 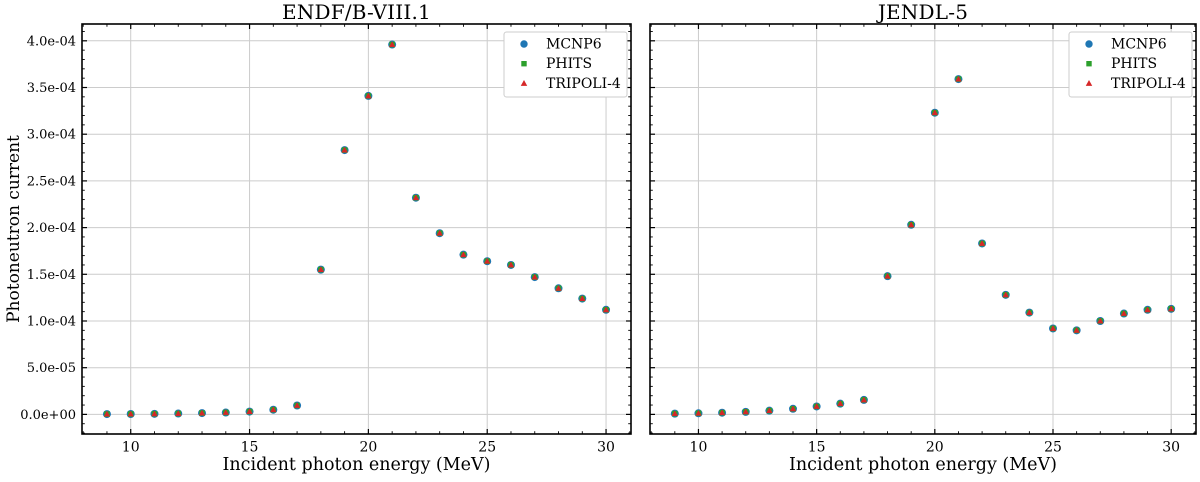 What do you see at coordinates (51, 228) in the screenshot?
I see `y-tick-label: 2.0e-04` at bounding box center [51, 228].